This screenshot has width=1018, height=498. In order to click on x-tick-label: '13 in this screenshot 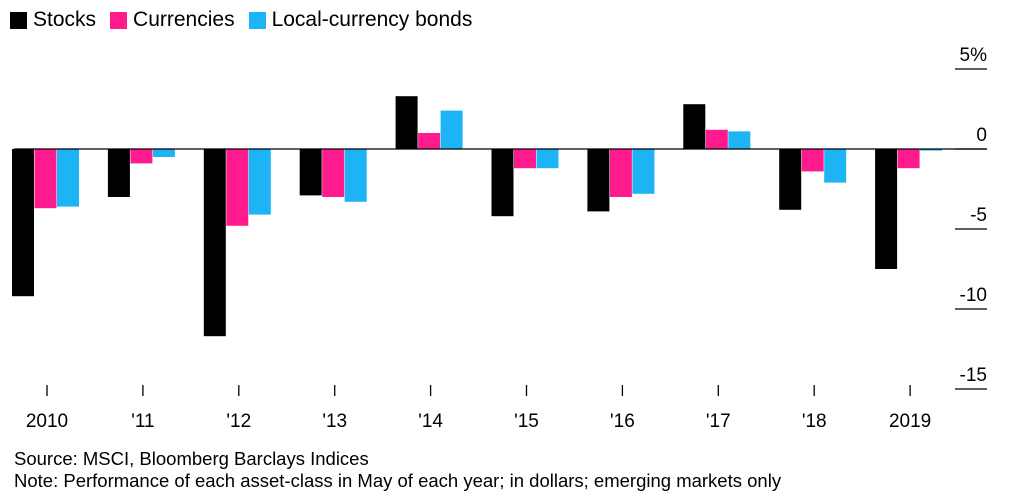, I will do `click(334, 421)`.